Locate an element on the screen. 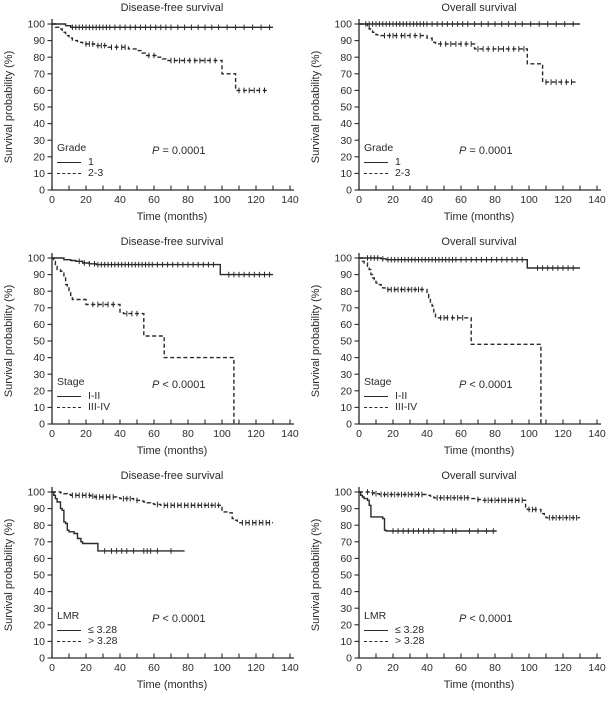  km-plot-dfs-grade: 0 20 40 60 80 100 120 140 0 10 20 30 40 50 60 70 80 90 100 is located at coordinates (162, 112).